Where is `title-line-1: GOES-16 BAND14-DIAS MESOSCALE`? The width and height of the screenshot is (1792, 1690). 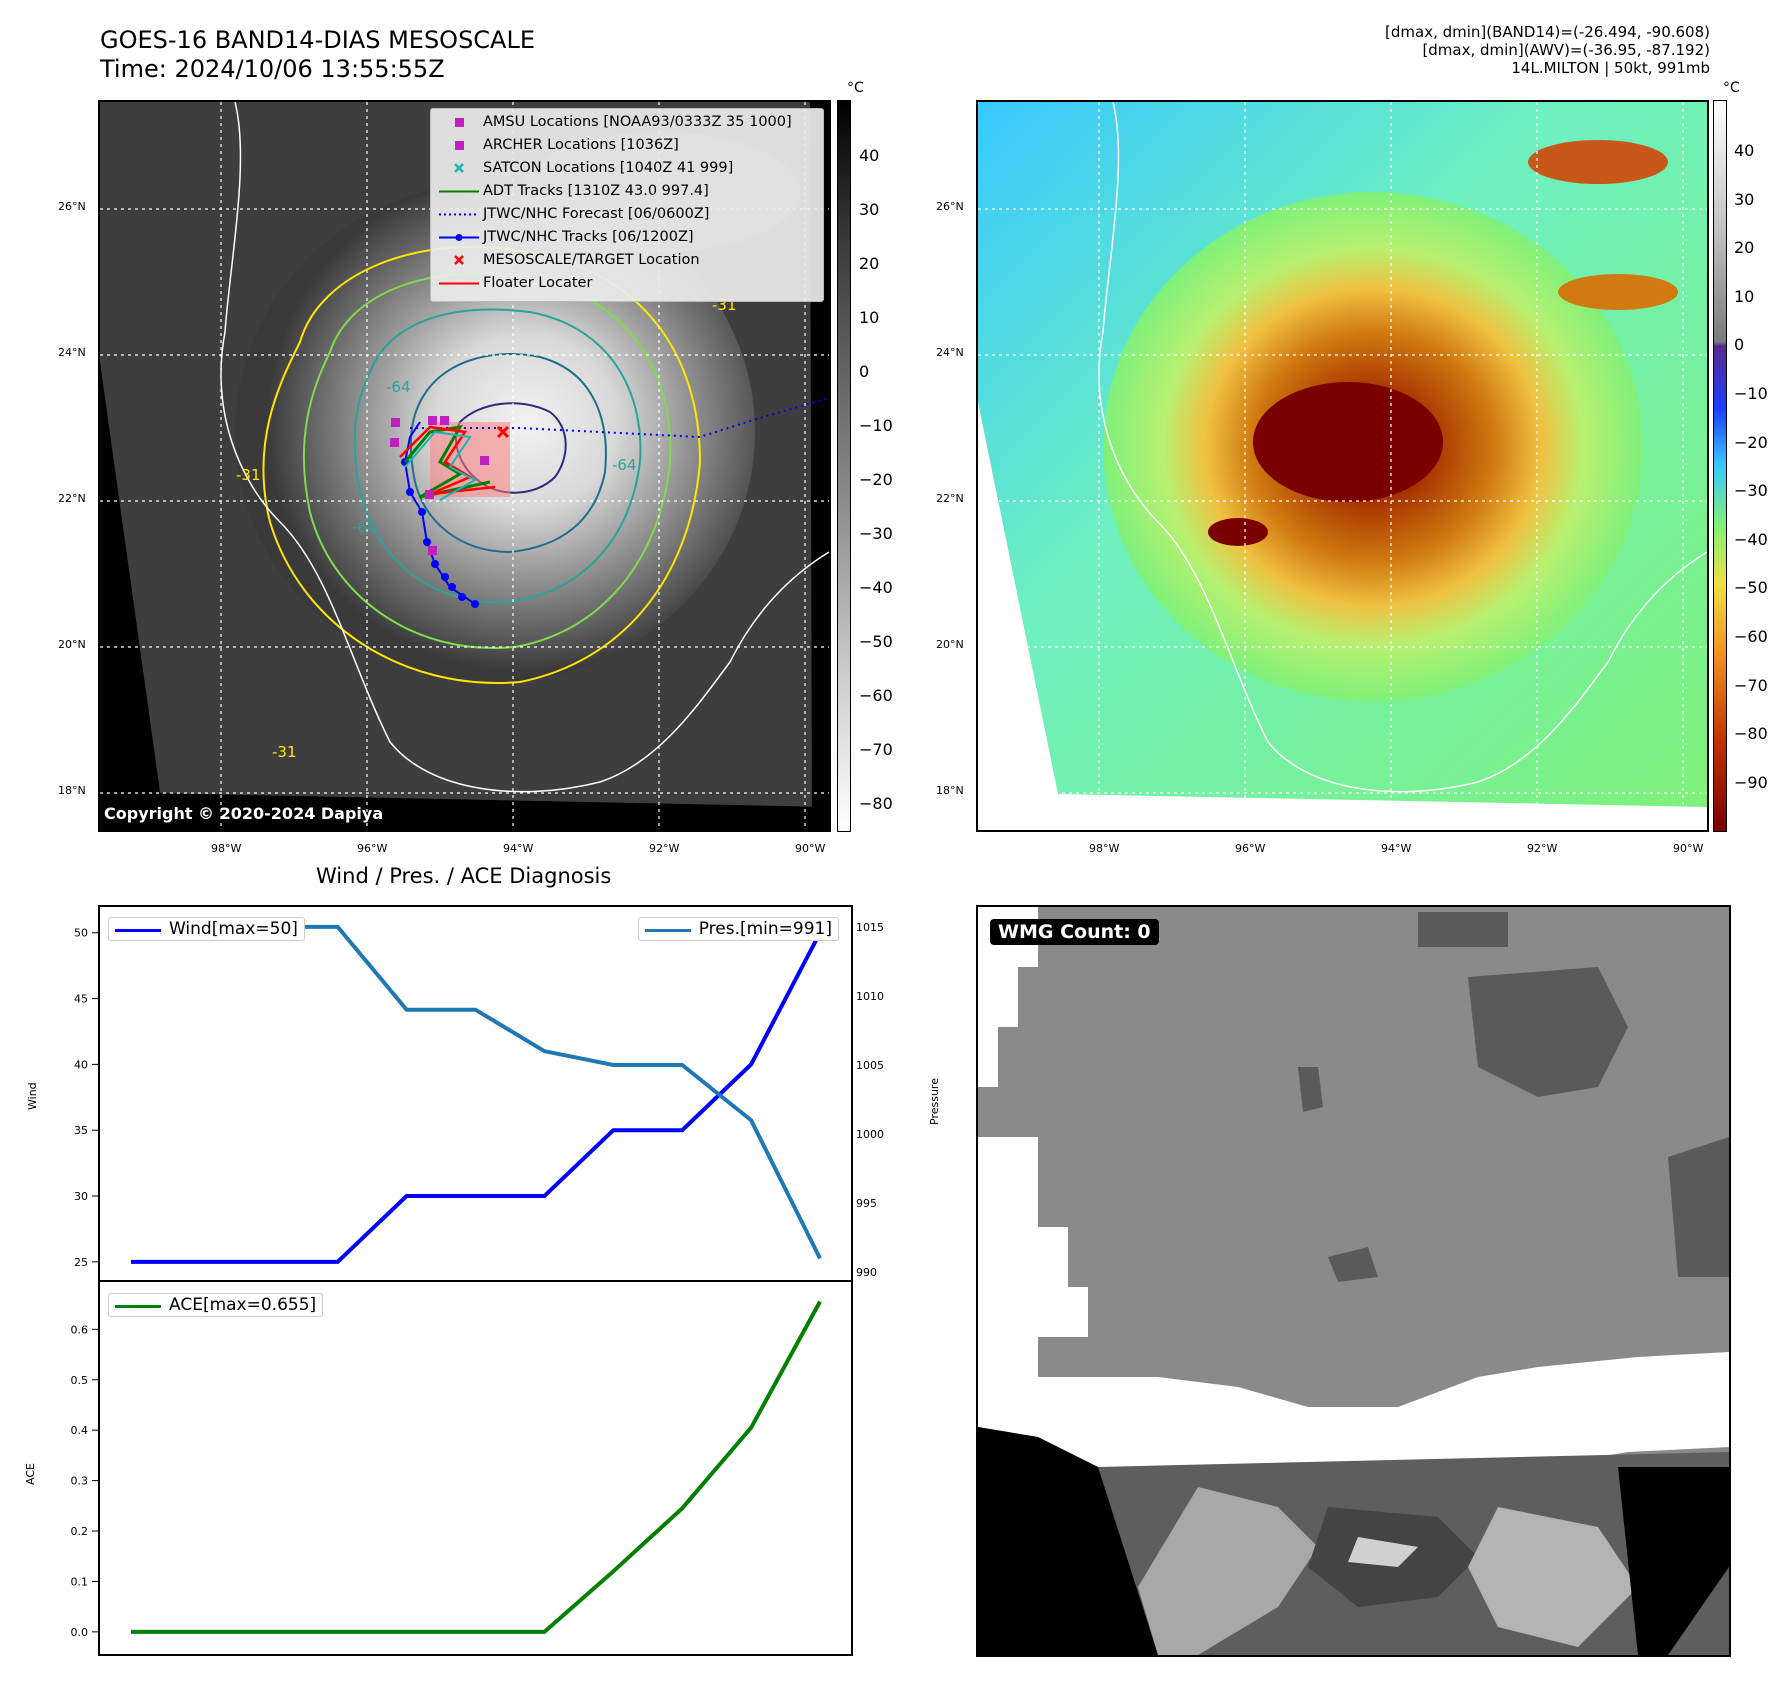
title-line-1: GOES-16 BAND14-DIAS MESOSCALE is located at coordinates (318, 40).